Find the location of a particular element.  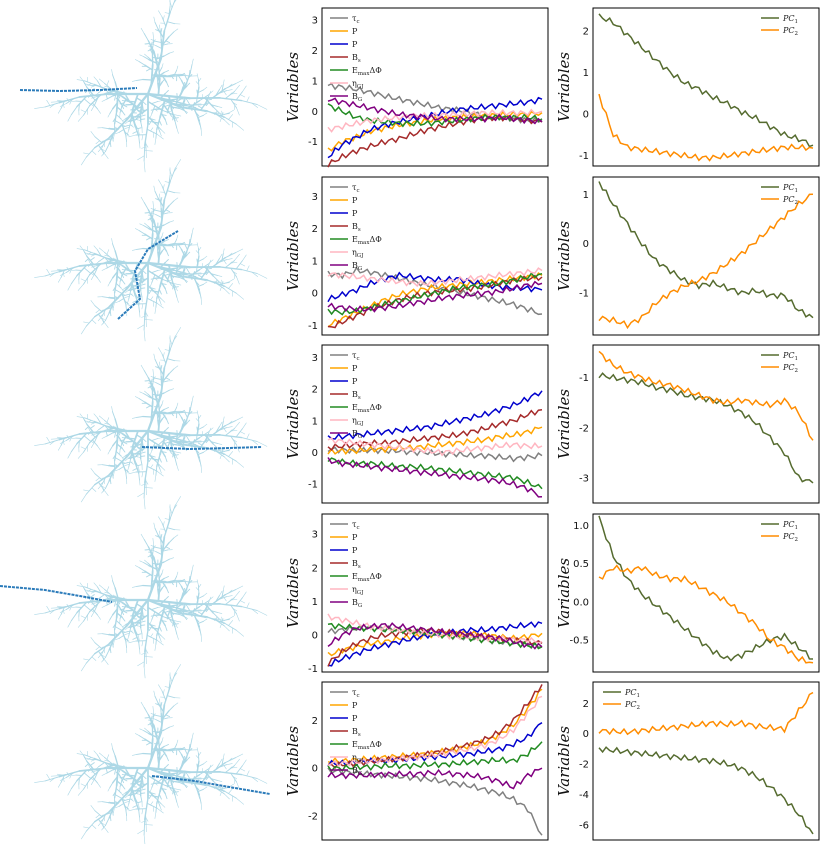

legend-entry: τc is located at coordinates (345, 525).